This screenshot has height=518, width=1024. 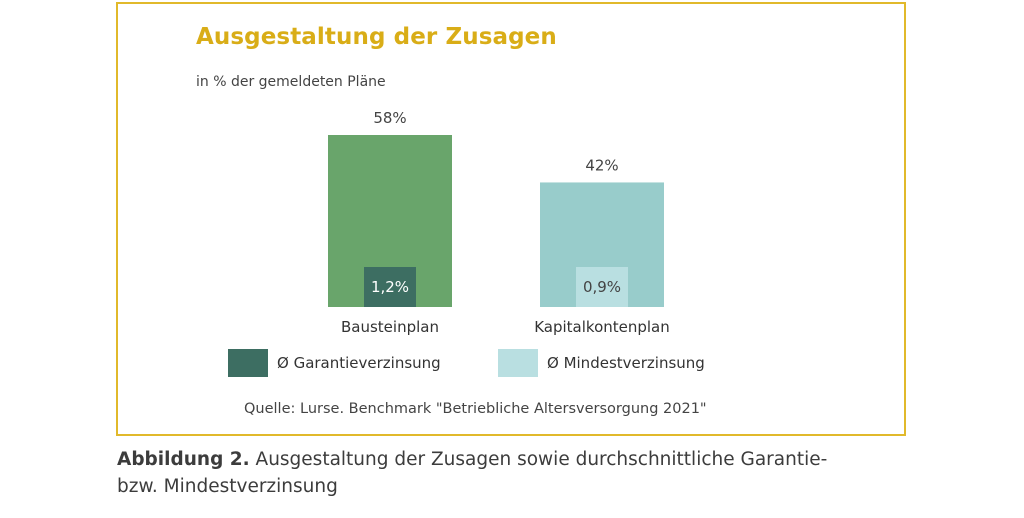 I want to click on legend-swatch-mindestverzinsung, so click(x=518, y=363).